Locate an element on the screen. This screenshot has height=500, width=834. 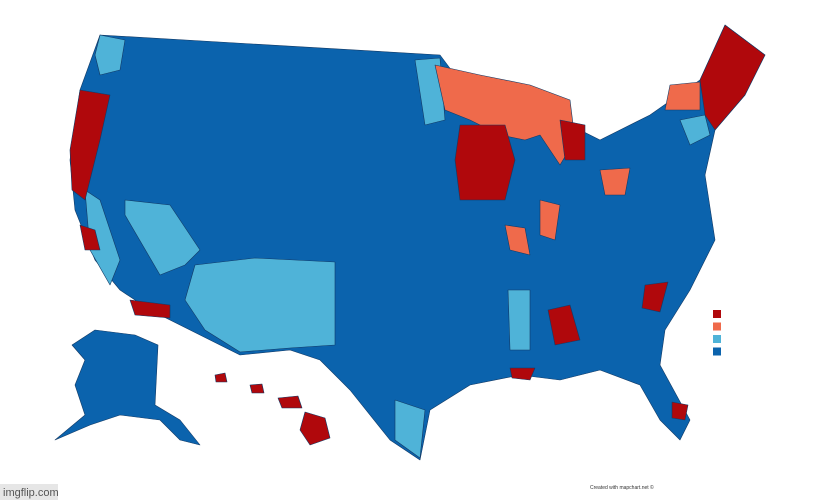
region-west-coast is located at coordinates (90, 145).